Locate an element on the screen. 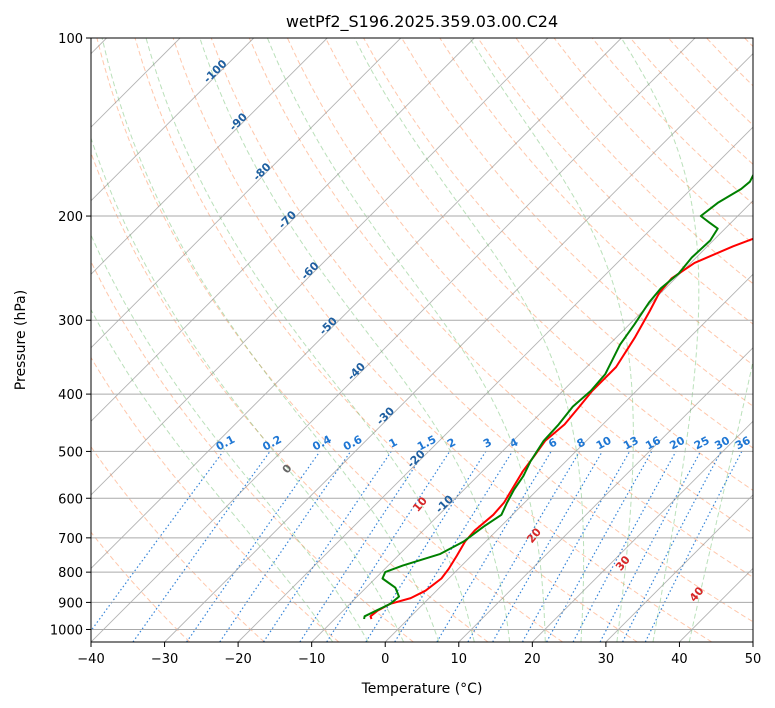  mixing-ratio-label: 13 is located at coordinates (631, 443).